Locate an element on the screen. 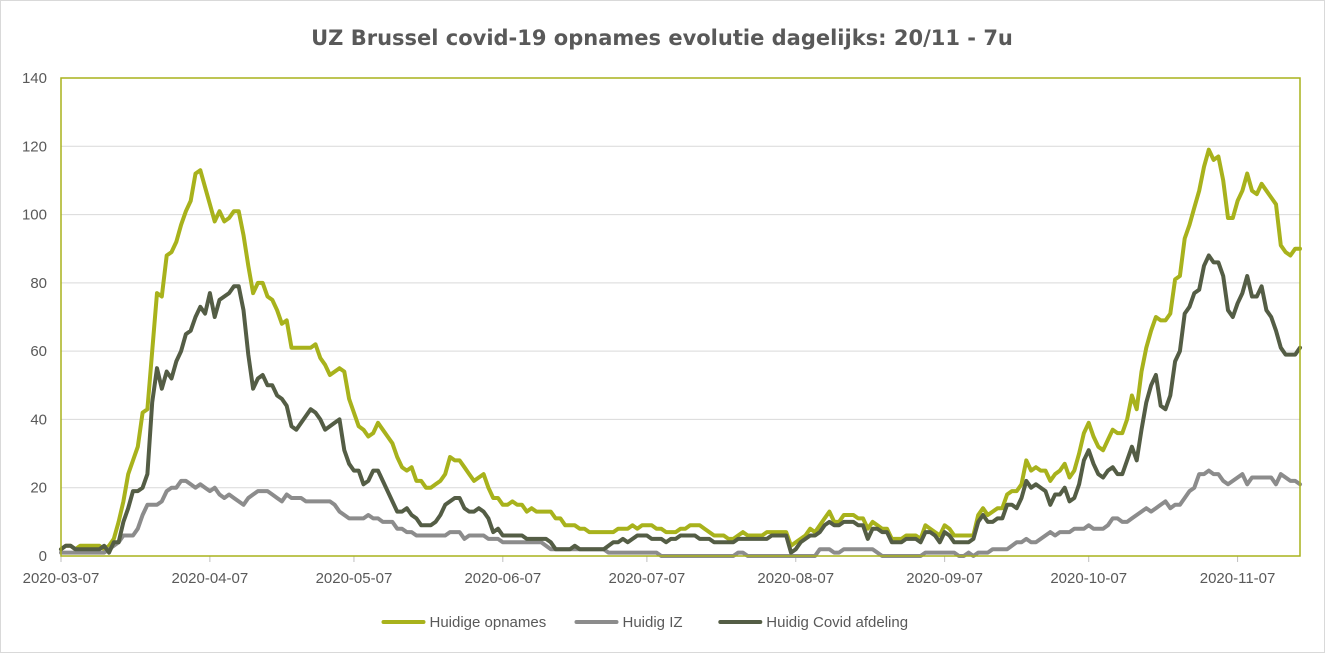 The width and height of the screenshot is (1325, 653). y-tick-label: 40 is located at coordinates (38, 419).